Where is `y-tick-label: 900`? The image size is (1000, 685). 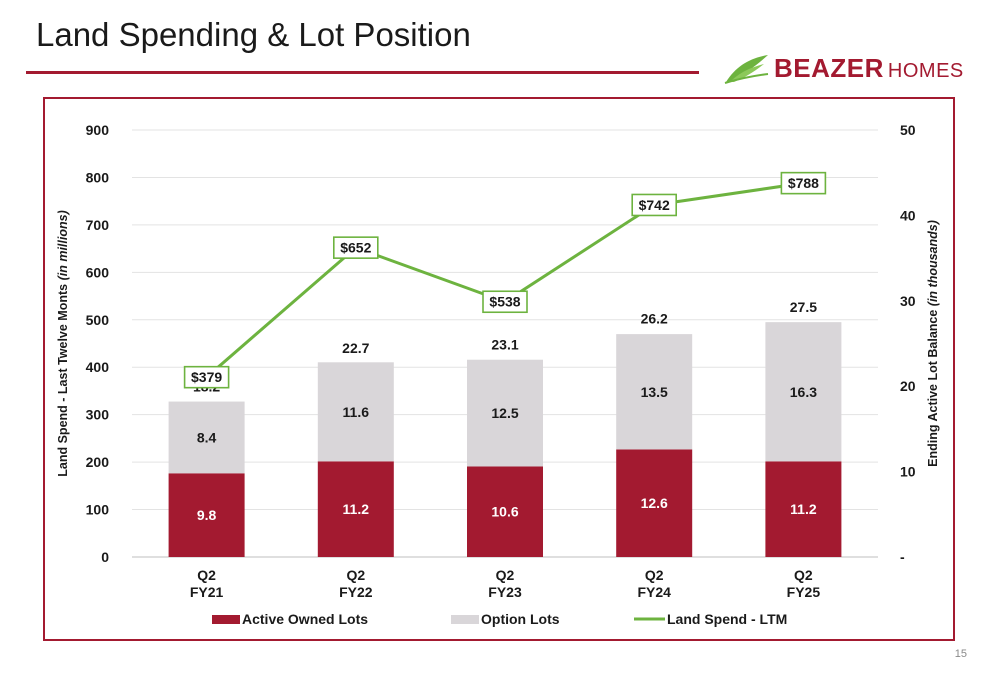 y-tick-label: 900 is located at coordinates (98, 130).